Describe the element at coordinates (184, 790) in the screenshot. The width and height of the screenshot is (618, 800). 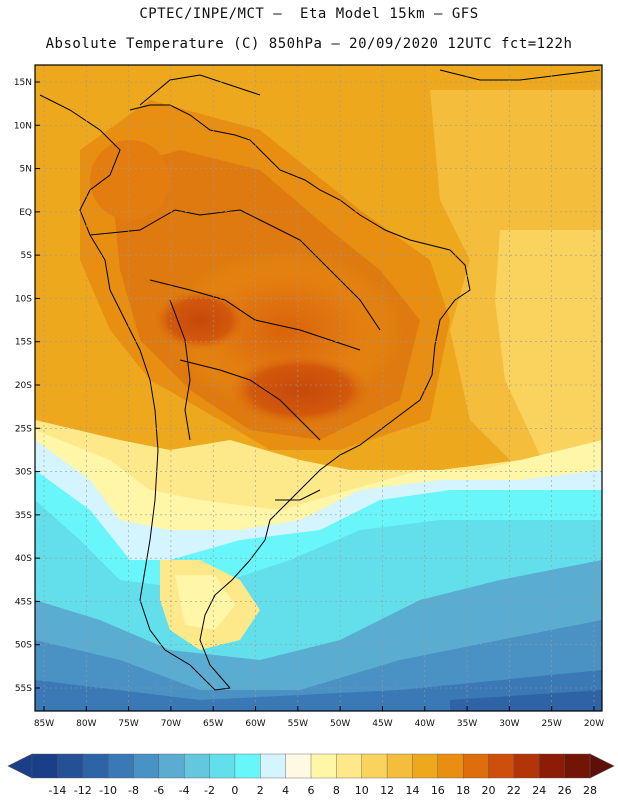
I see `colorbar-label: -4` at that location.